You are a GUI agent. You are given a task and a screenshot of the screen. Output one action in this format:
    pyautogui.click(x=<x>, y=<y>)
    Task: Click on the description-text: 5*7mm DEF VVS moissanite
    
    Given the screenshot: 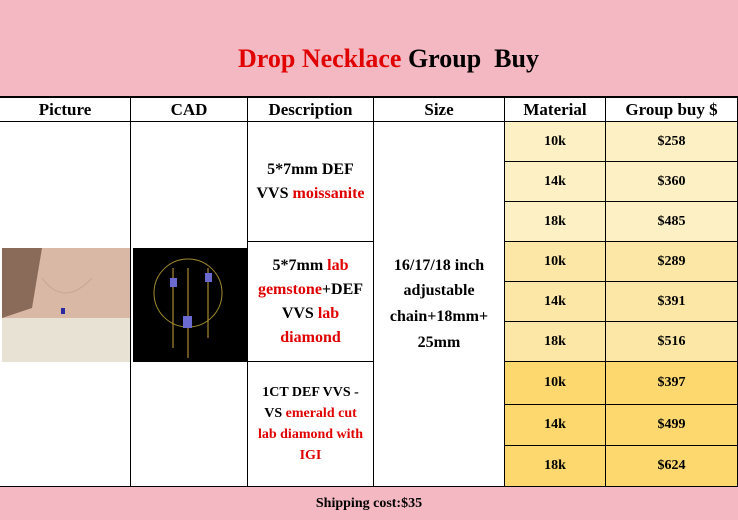 What is the action you would take?
    pyautogui.click(x=310, y=182)
    